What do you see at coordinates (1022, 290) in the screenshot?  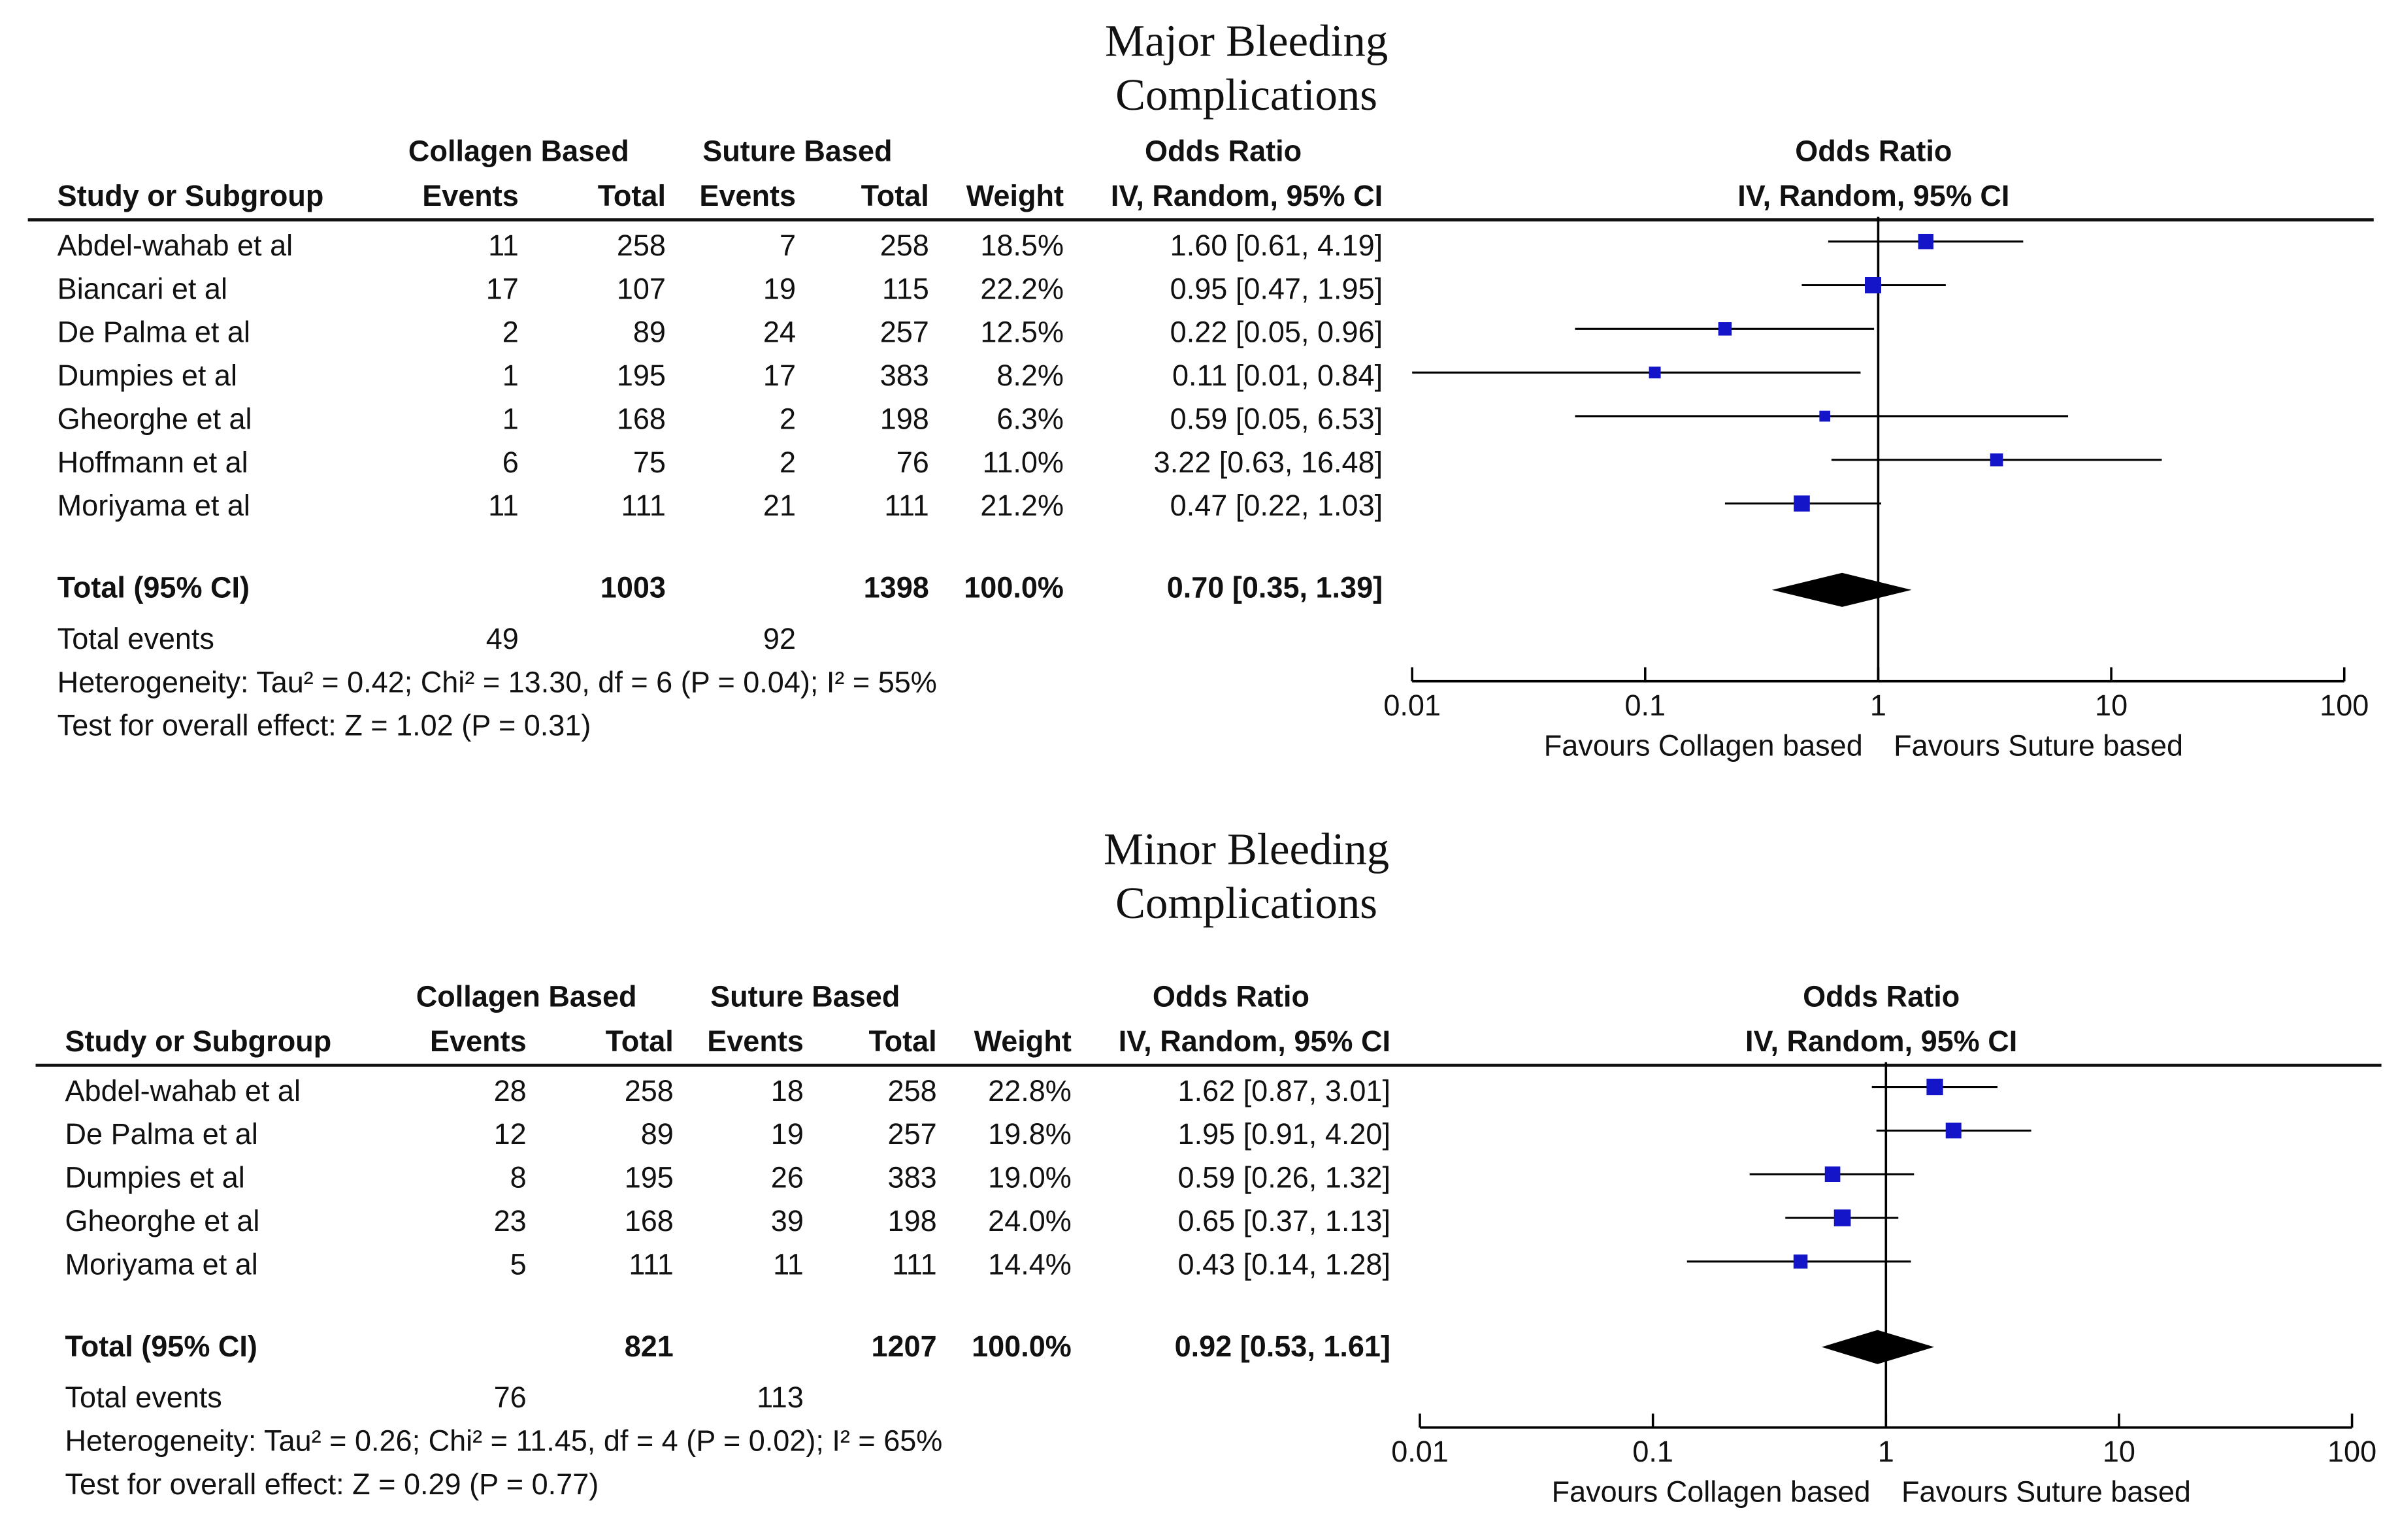 I see `weight-value: 22.2%` at bounding box center [1022, 290].